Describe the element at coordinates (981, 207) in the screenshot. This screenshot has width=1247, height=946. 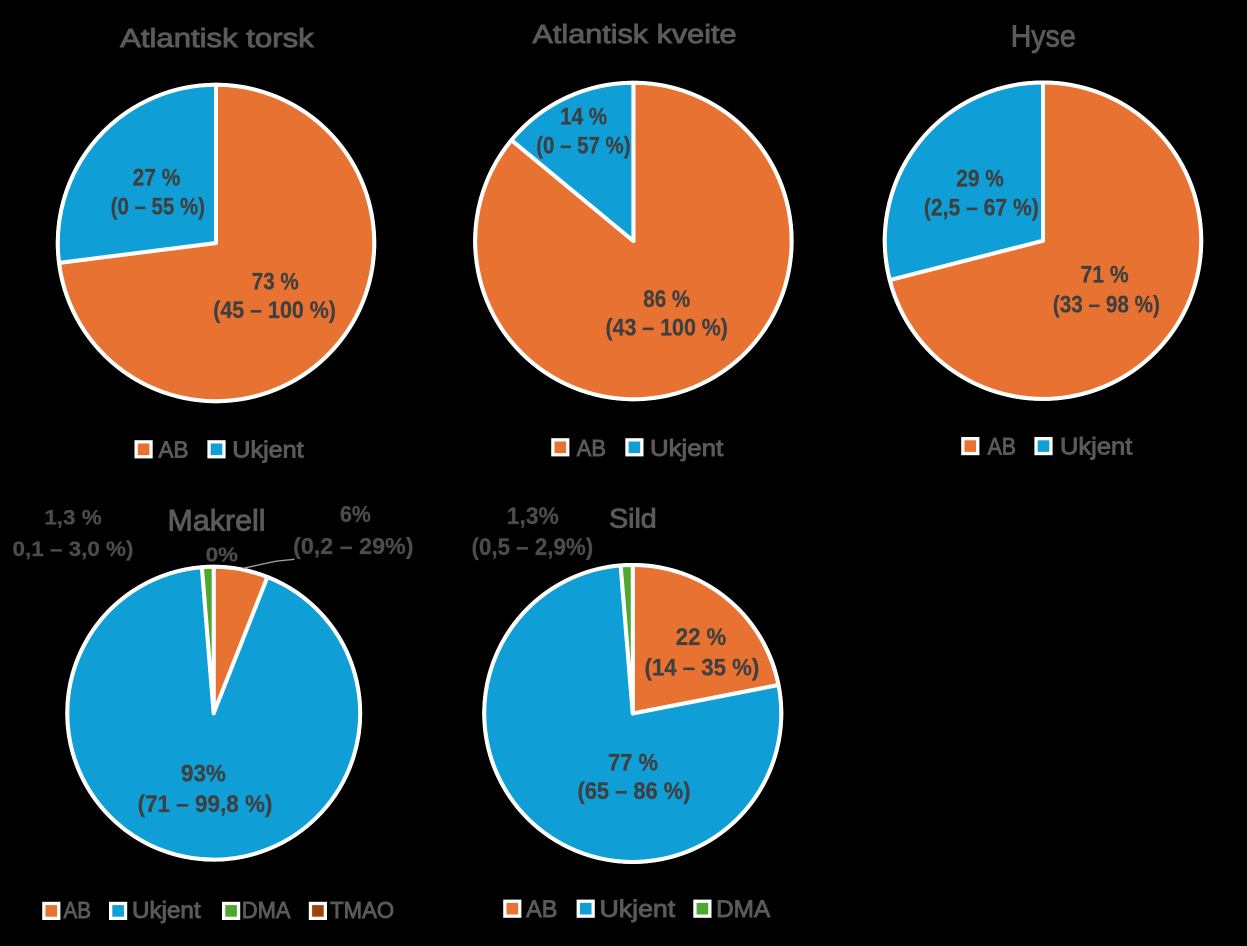
I see `svg-text: (2,5 – 67 %)` at that location.